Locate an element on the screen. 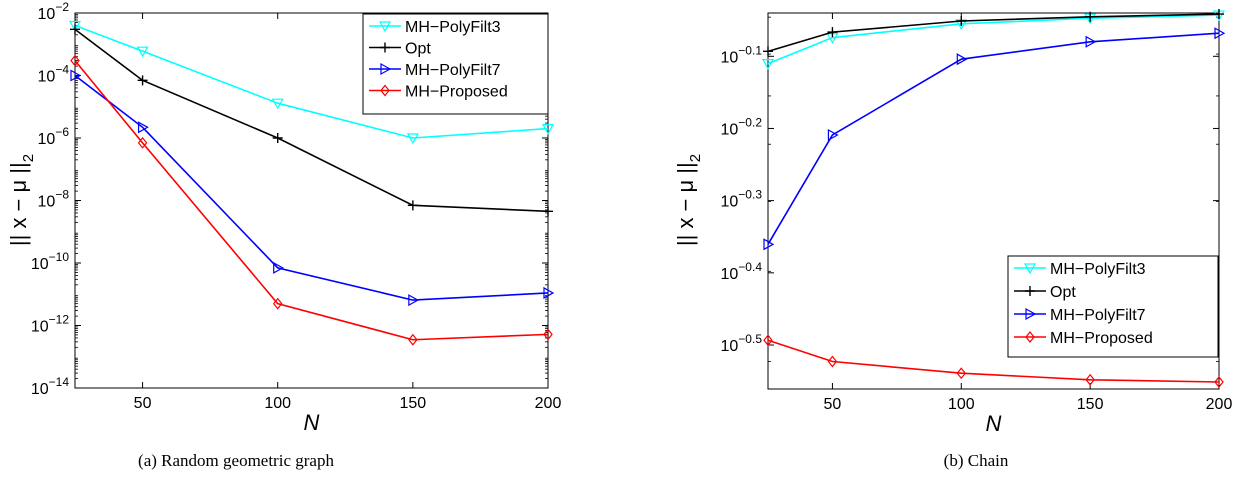 The height and width of the screenshot is (494, 1240). y-tick-label-exponent: −0.3 is located at coordinates (750, 195).